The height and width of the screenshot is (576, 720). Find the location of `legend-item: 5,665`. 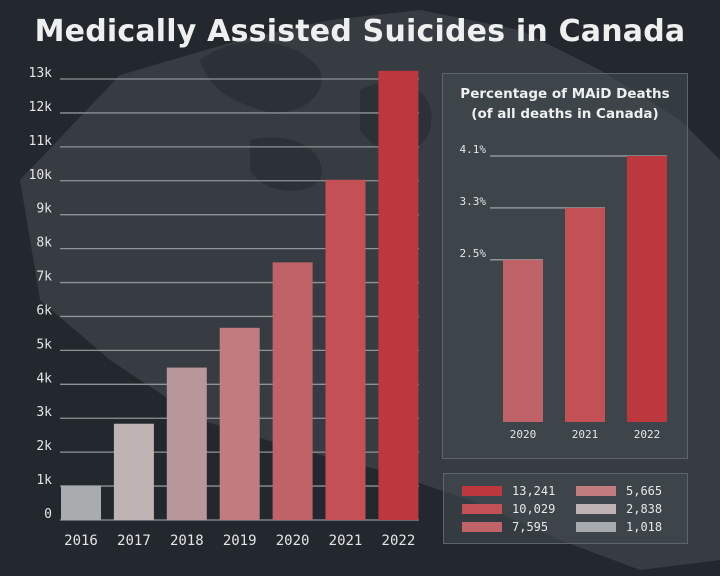

legend-item: 5,665 is located at coordinates (619, 491).